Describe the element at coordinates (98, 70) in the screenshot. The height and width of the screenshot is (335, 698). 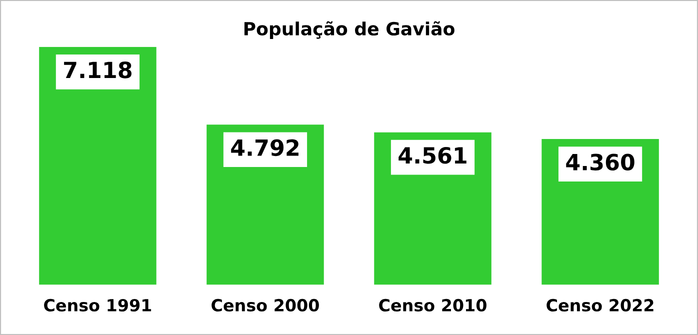
I see `data-label: 7.118` at that location.